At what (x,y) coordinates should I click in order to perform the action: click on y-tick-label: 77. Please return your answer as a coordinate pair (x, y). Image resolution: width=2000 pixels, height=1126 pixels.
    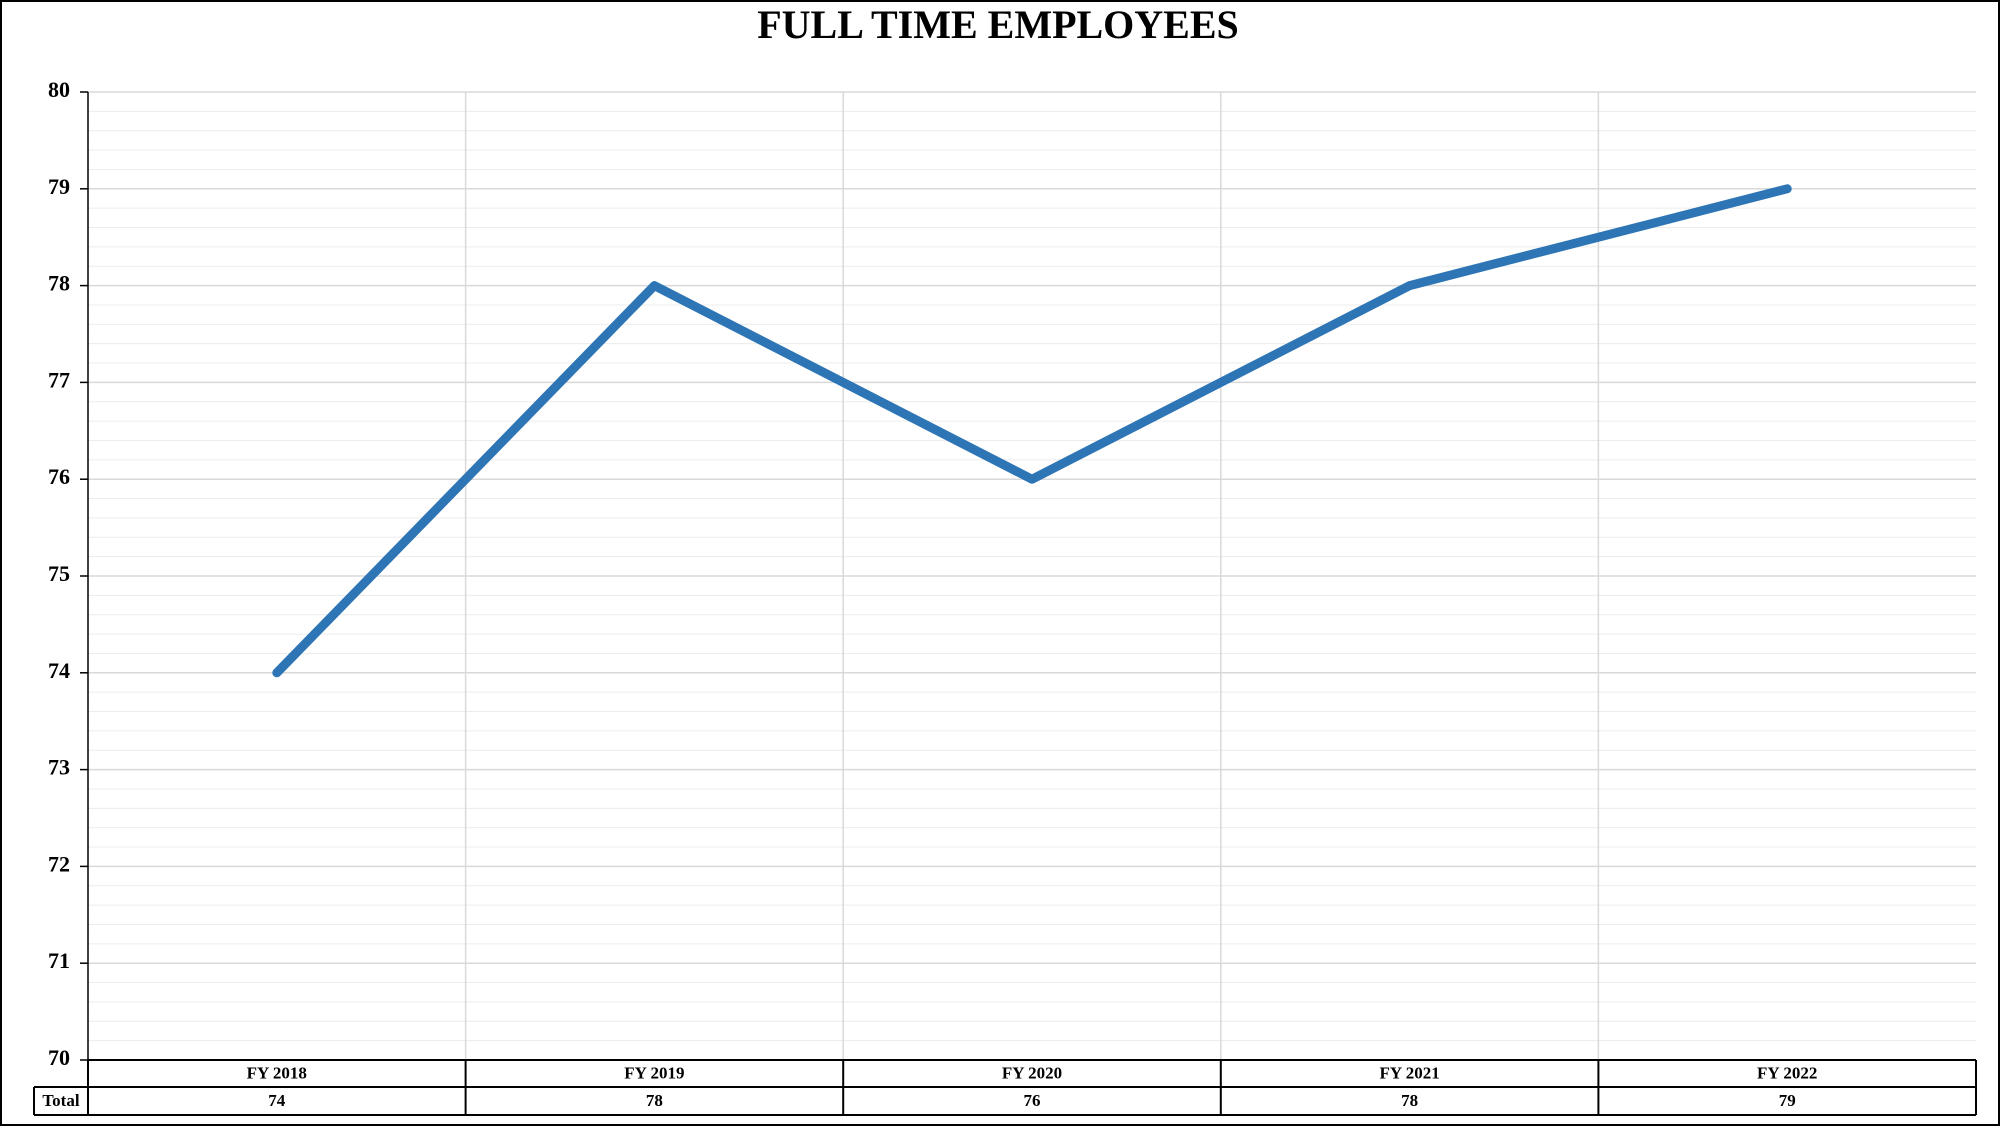
    Looking at the image, I should click on (59, 379).